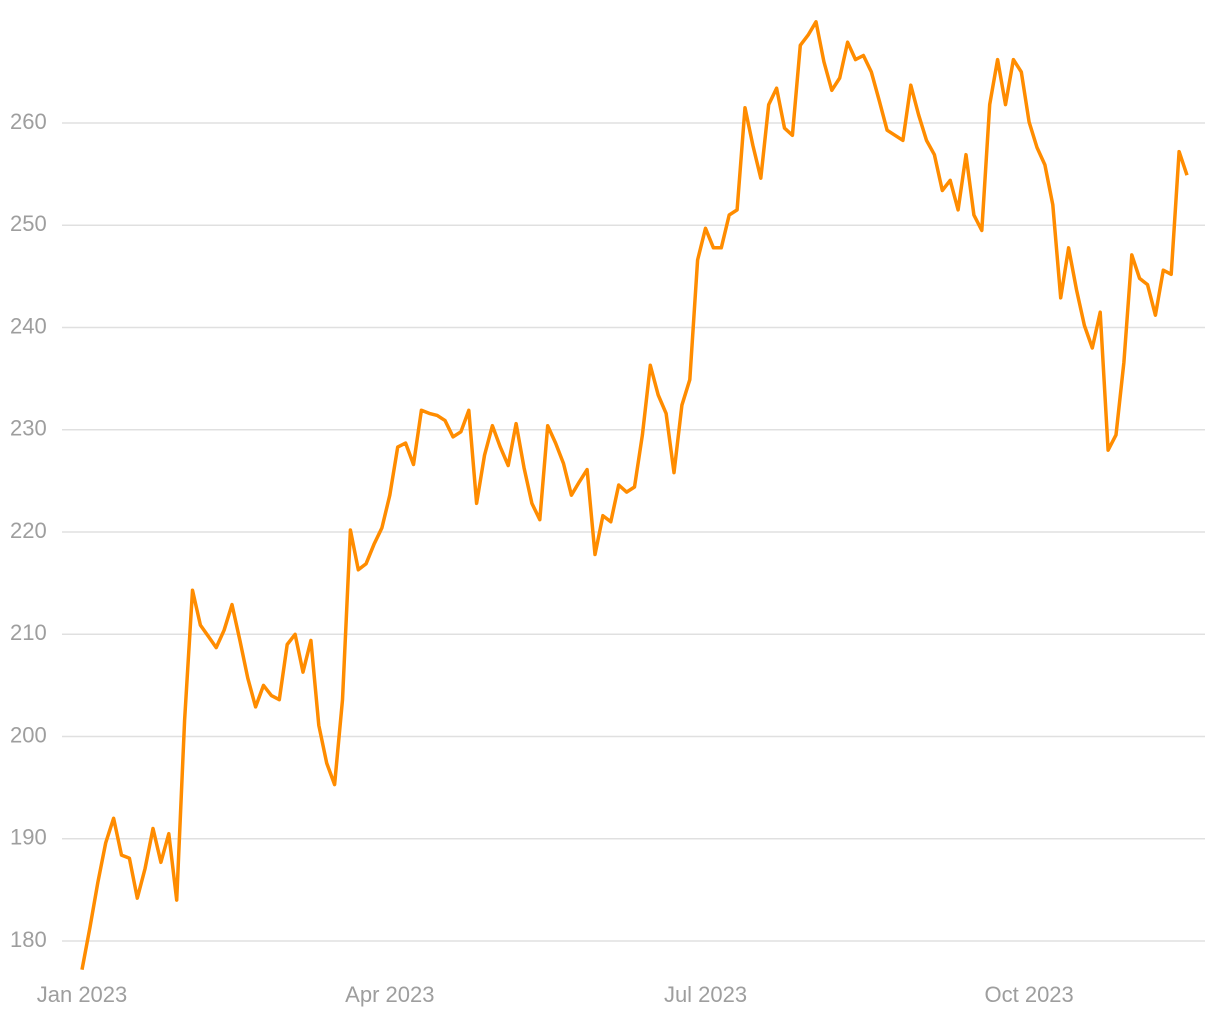  I want to click on x-tick-label: Oct 2023, so click(1029, 994).